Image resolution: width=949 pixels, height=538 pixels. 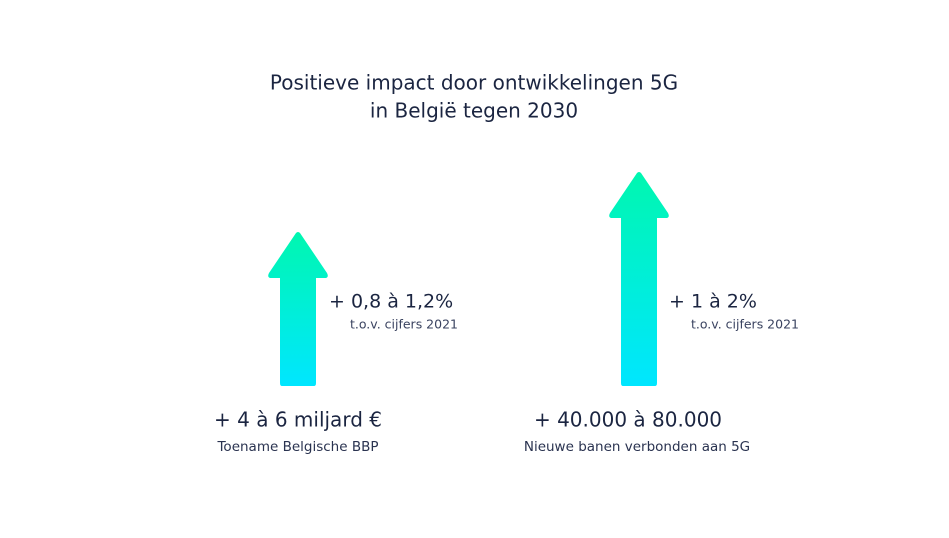 I want to click on subtitle: Toename Belgische BBP, so click(x=297, y=447).